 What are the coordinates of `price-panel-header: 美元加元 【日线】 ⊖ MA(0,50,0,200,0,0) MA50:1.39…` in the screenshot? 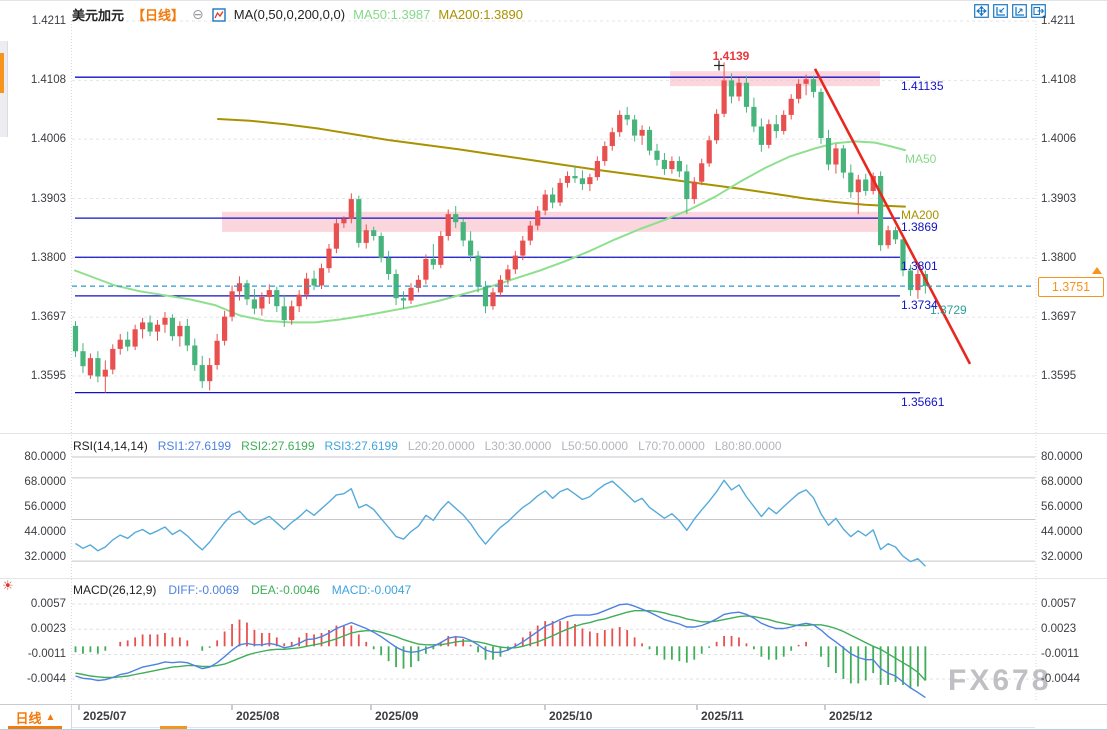 It's located at (297, 14).